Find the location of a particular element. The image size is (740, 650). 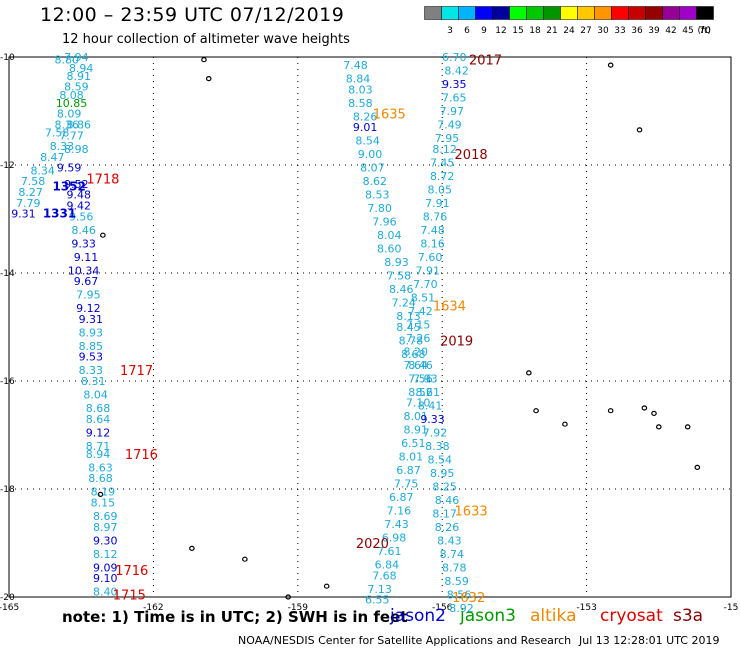

wave-height-value: 8.43 is located at coordinates (449, 540).